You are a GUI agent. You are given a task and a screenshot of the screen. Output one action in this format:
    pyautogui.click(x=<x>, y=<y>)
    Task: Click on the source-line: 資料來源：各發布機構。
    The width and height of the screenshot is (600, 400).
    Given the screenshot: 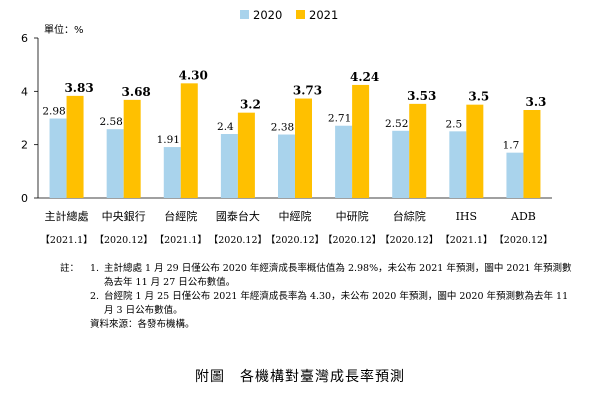 What is the action you would take?
    pyautogui.click(x=142, y=324)
    